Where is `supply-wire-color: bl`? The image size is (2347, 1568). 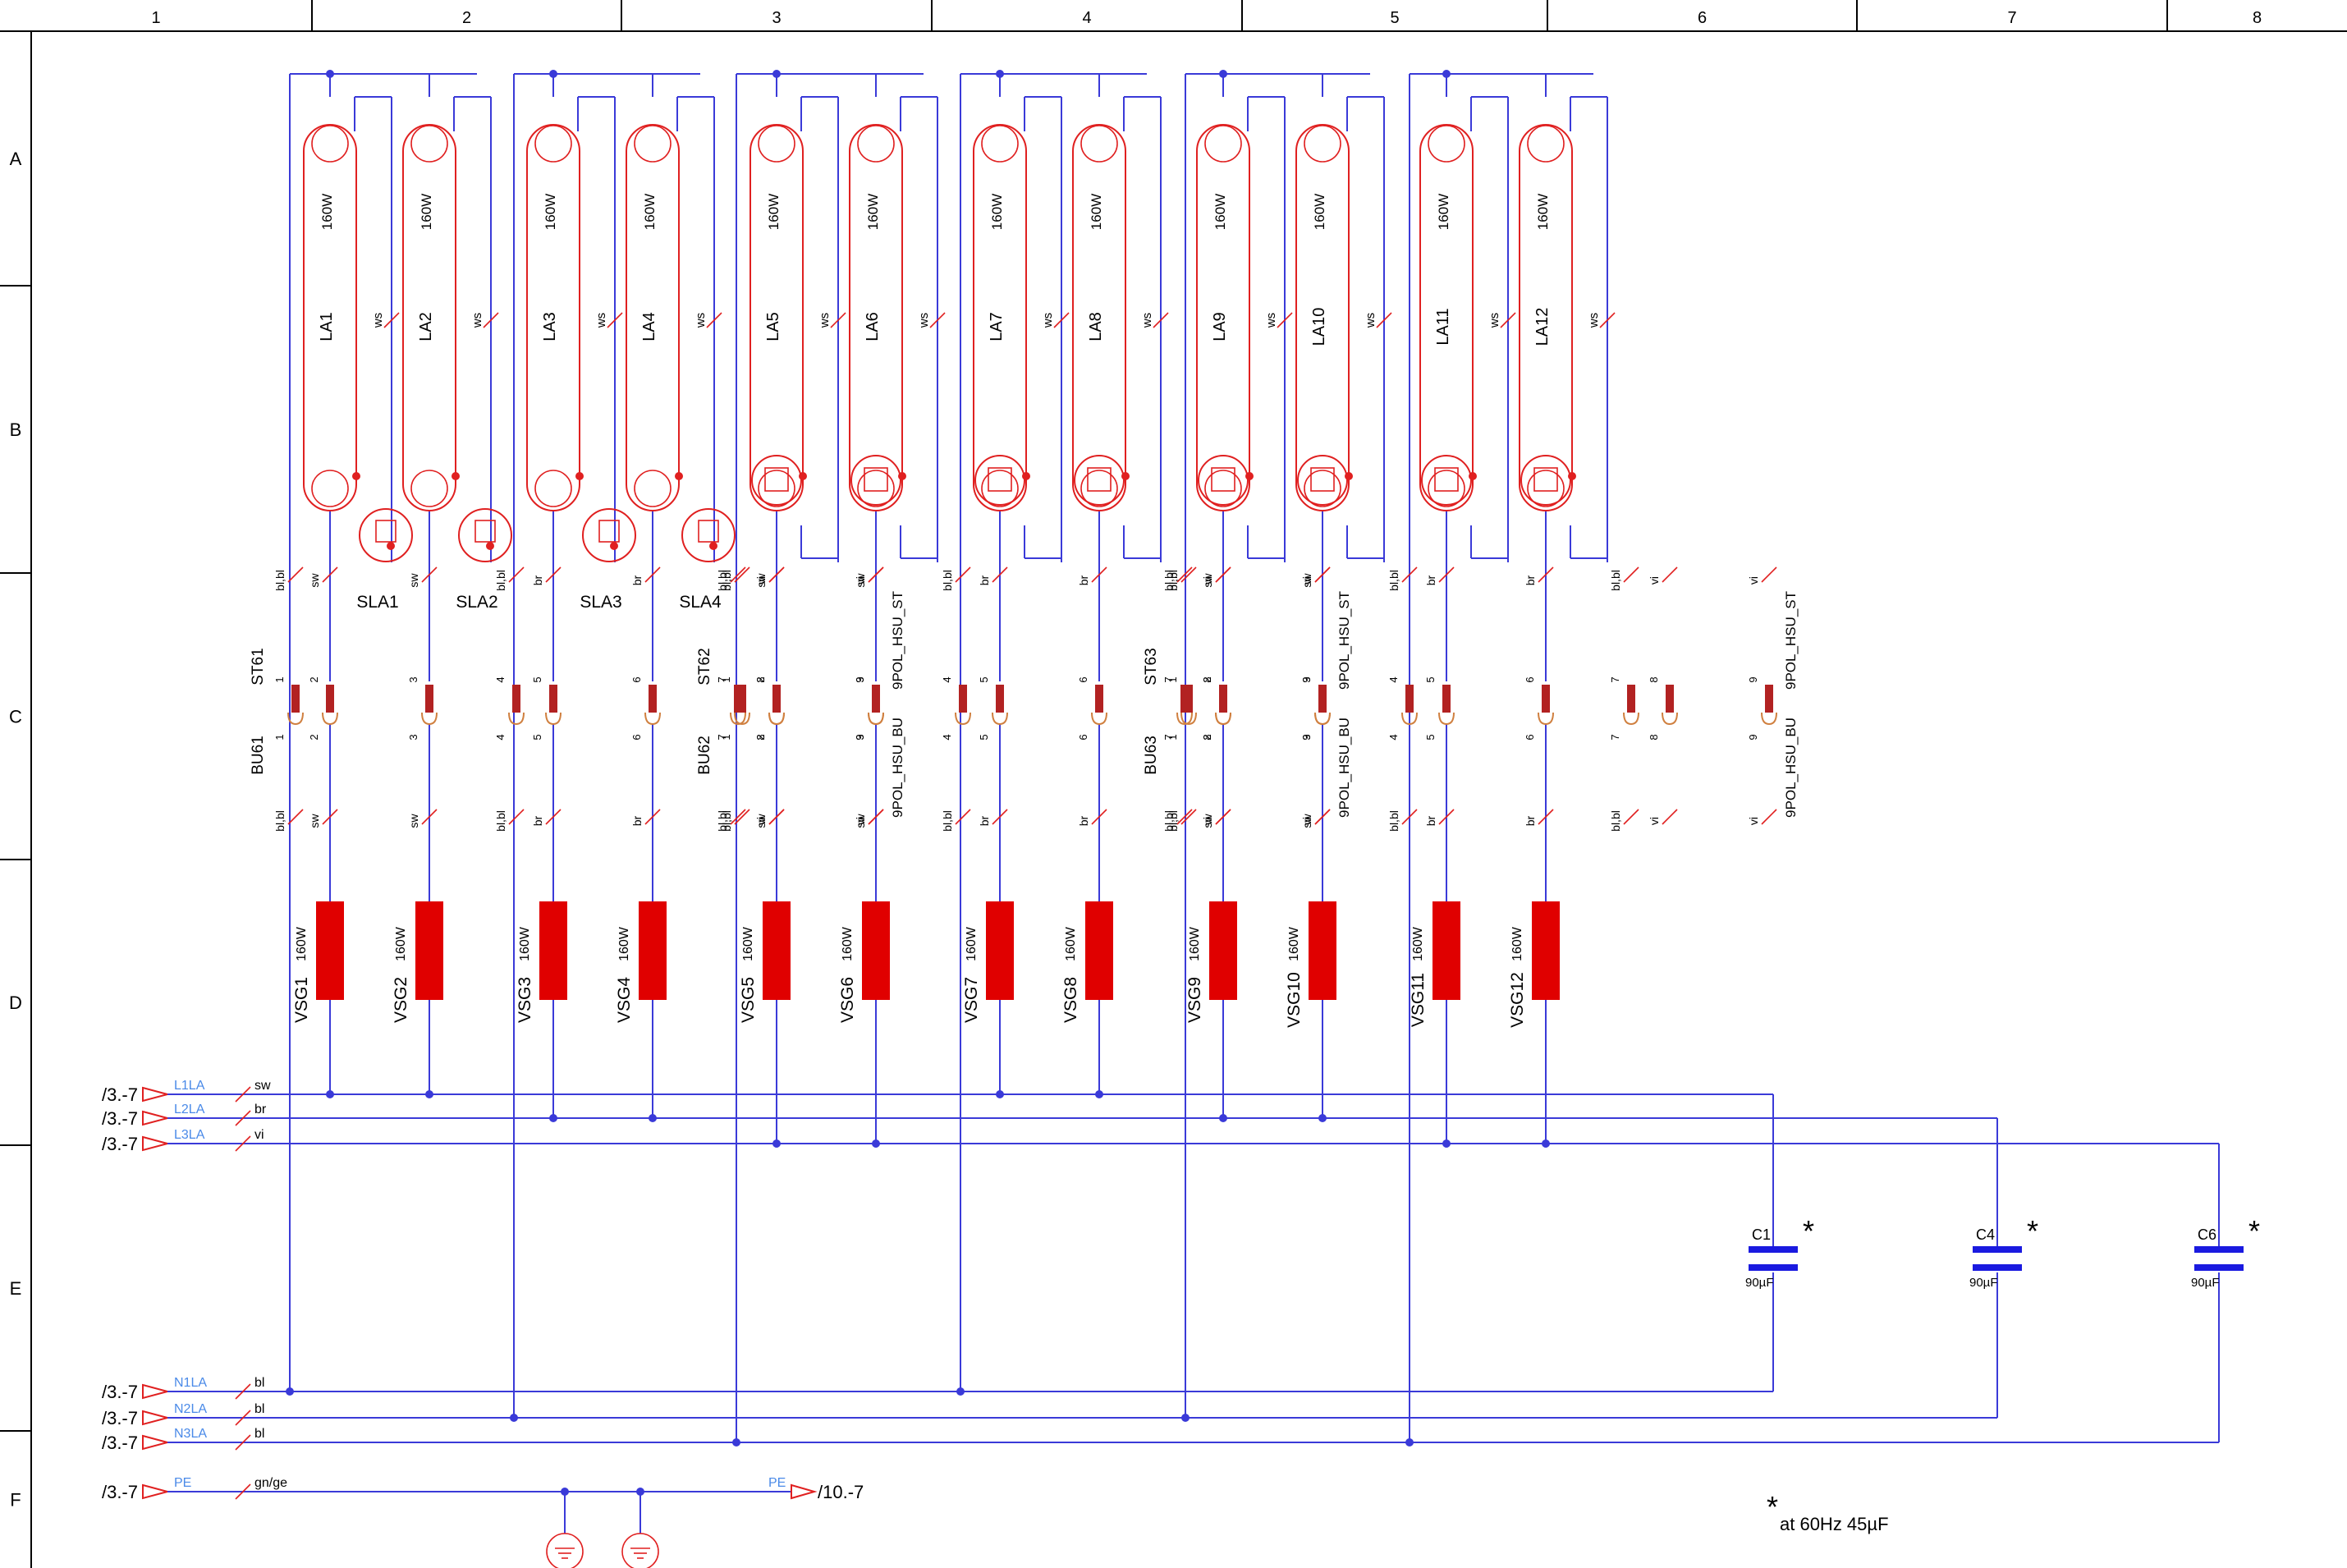
supply-wire-color: bl is located at coordinates (259, 1383).